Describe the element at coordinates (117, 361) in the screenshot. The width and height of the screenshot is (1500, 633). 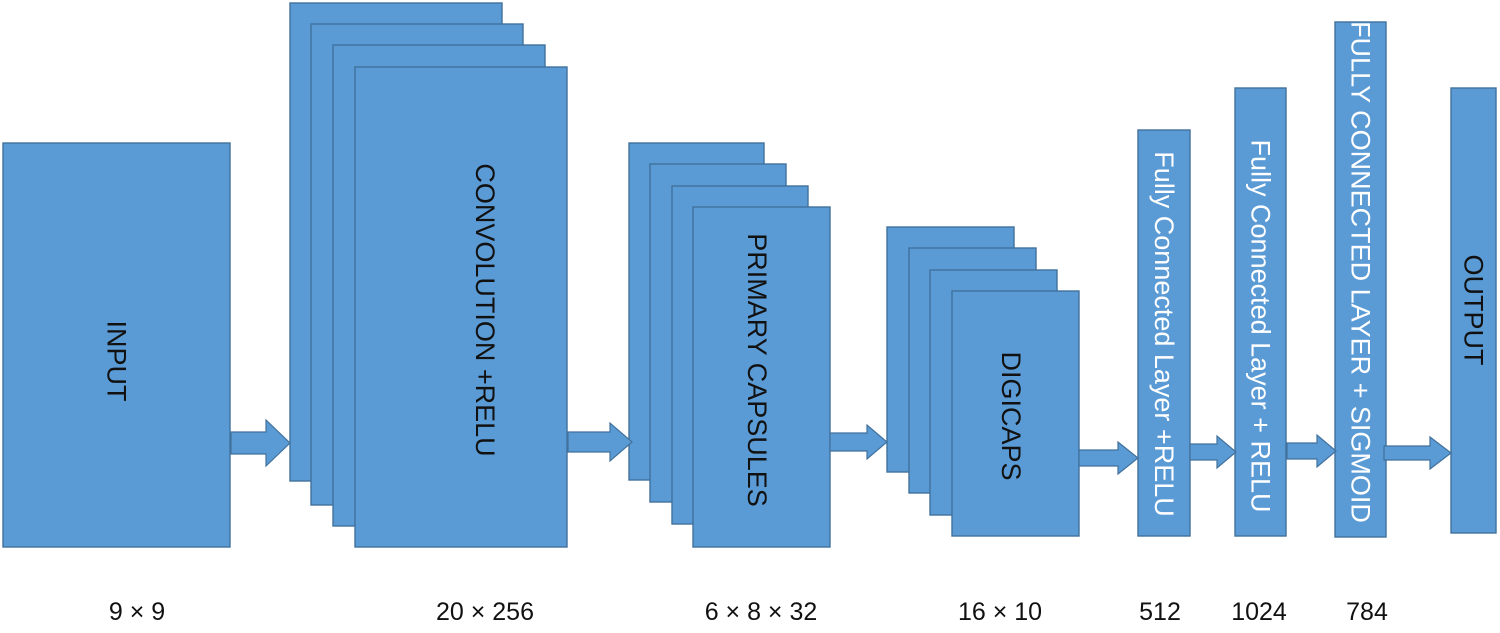
I see `layer-input-label: INPUT` at that location.